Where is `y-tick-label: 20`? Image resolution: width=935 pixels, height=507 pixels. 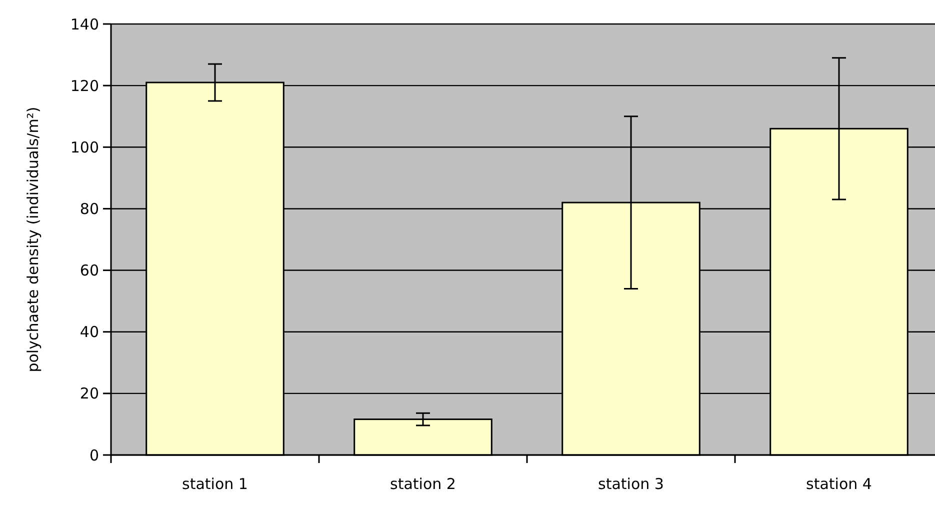
y-tick-label: 20 is located at coordinates (89, 393).